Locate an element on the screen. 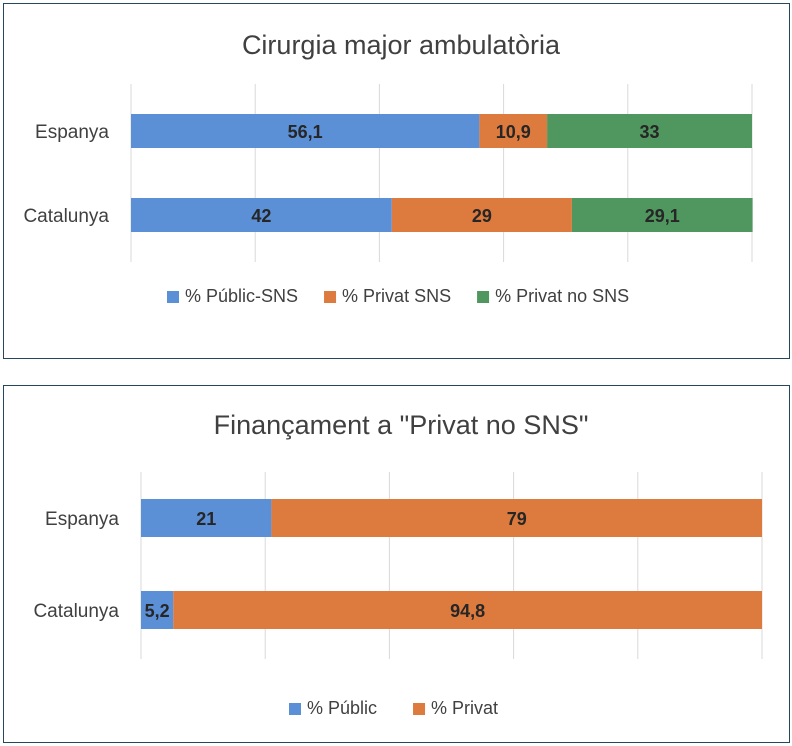 The height and width of the screenshot is (746, 792). legend-item: % Privat is located at coordinates (455, 708).